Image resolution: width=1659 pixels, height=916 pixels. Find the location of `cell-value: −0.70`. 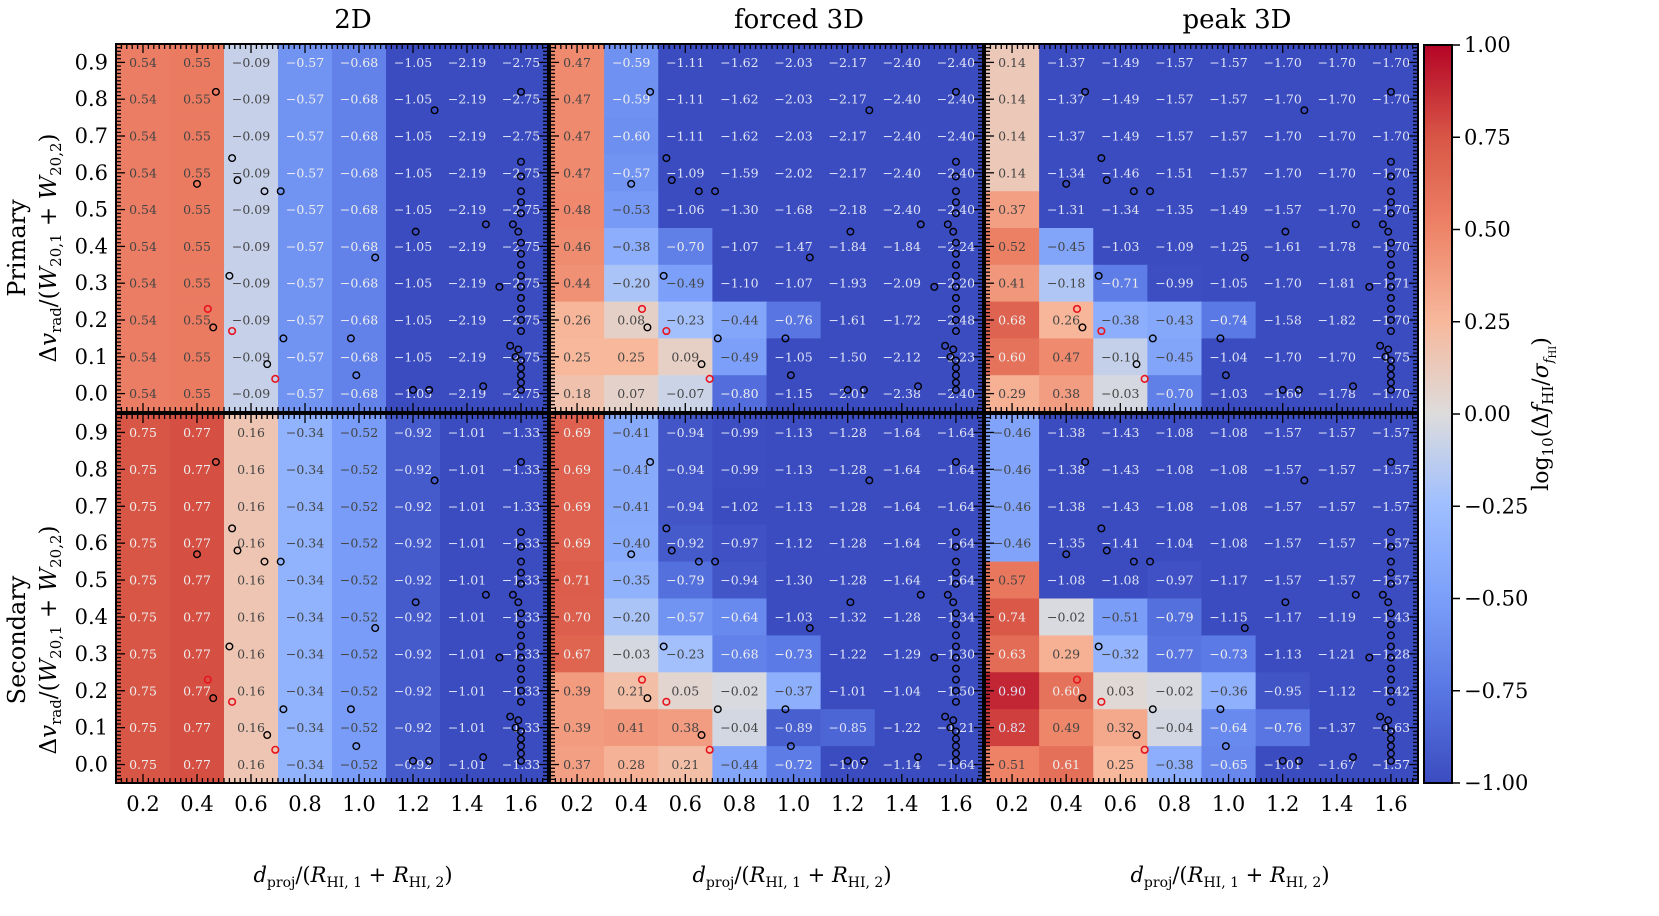

cell-value: −0.70 is located at coordinates (1174, 393).